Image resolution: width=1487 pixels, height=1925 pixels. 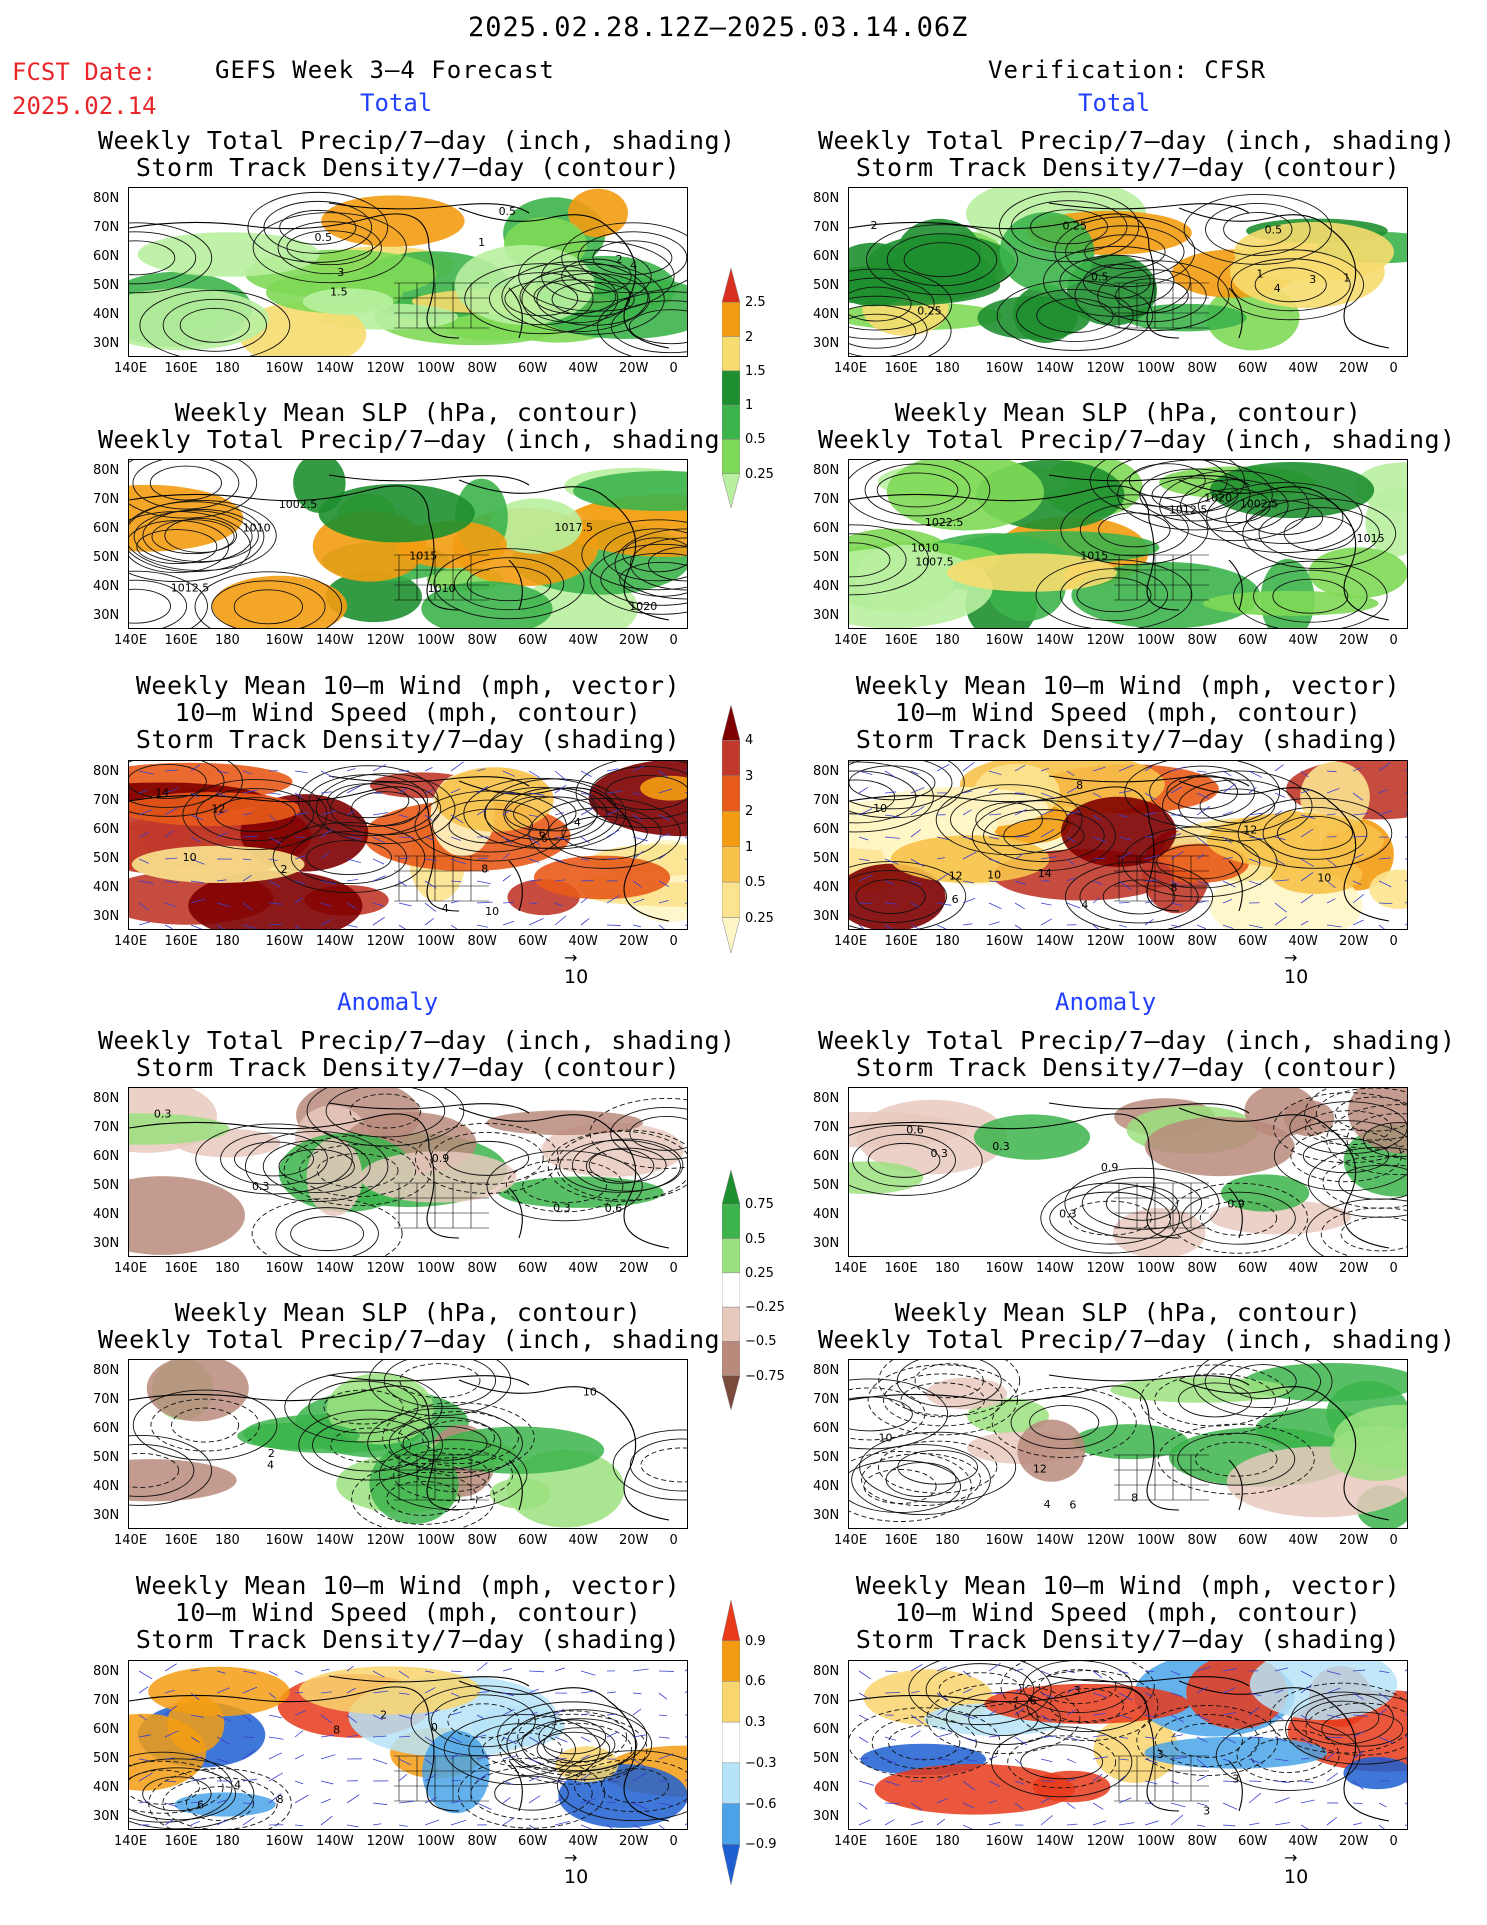 What do you see at coordinates (1303, 1268) in the screenshot?
I see `lon-tick-label: 40W` at bounding box center [1303, 1268].